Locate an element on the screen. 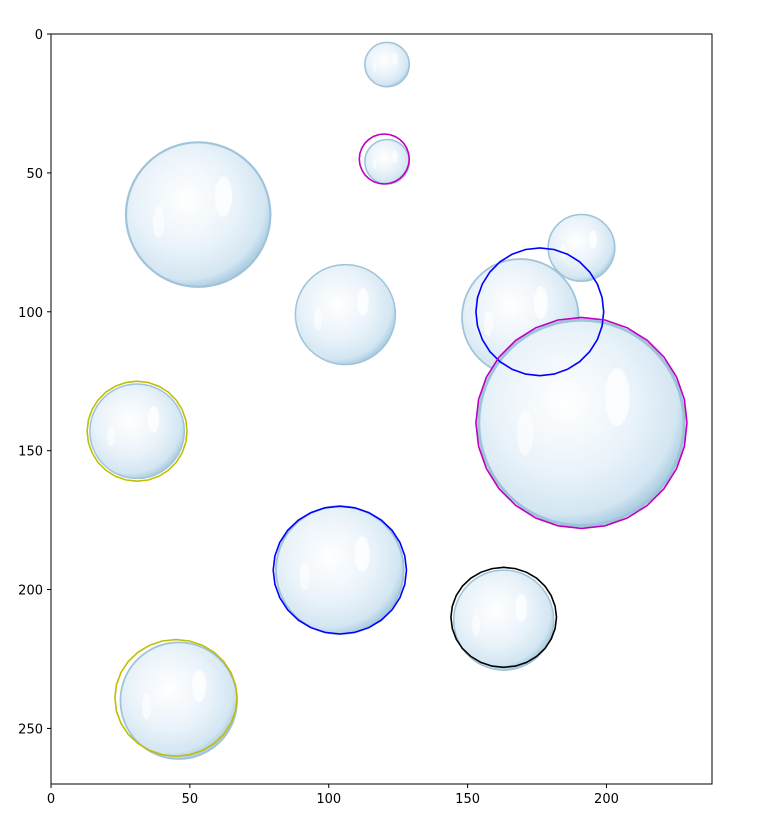  x-tick-label: 0 is located at coordinates (51, 799).